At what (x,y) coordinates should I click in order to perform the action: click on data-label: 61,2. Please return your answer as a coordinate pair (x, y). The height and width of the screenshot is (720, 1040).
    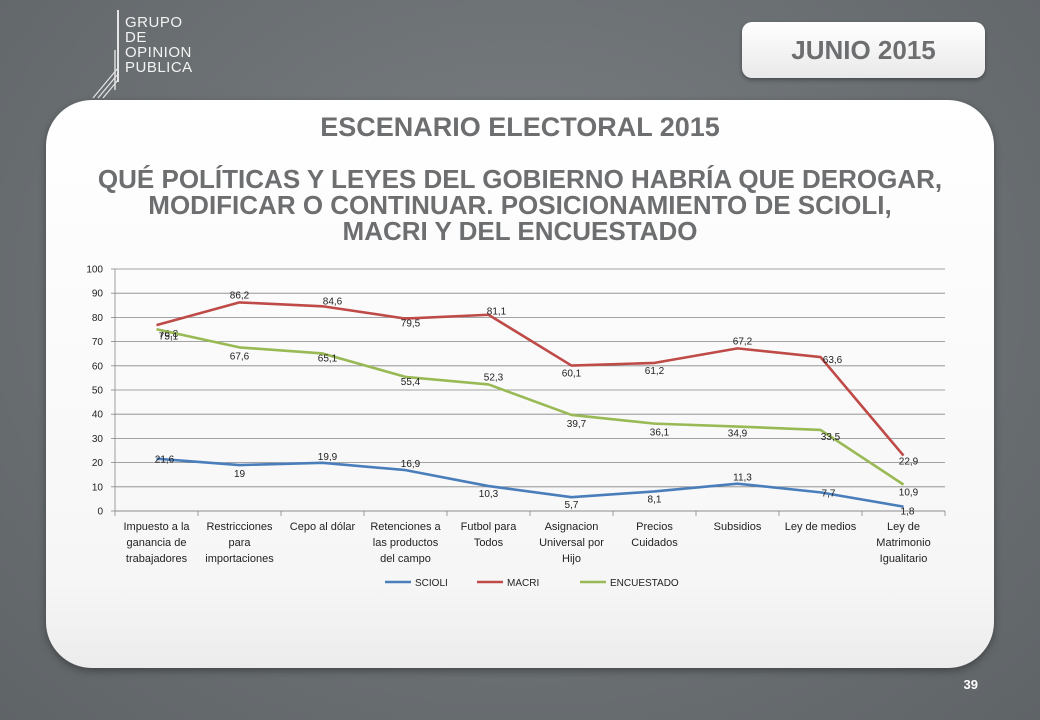
    Looking at the image, I should click on (655, 371).